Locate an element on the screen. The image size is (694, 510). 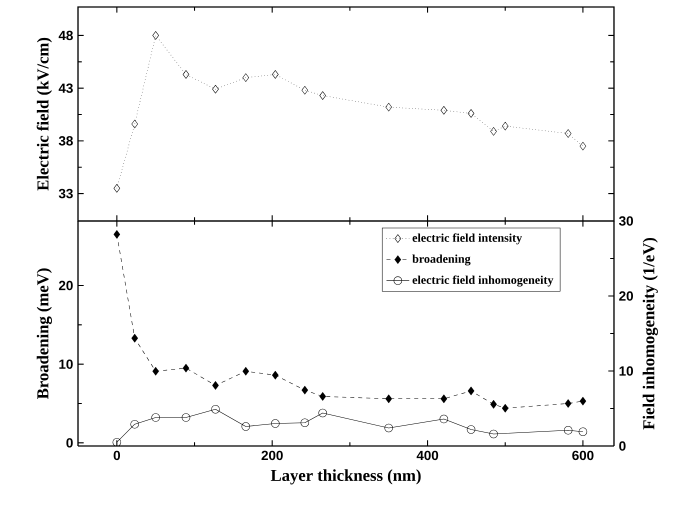
x-axis-title: Layer thickness (nm) is located at coordinates (345, 476).